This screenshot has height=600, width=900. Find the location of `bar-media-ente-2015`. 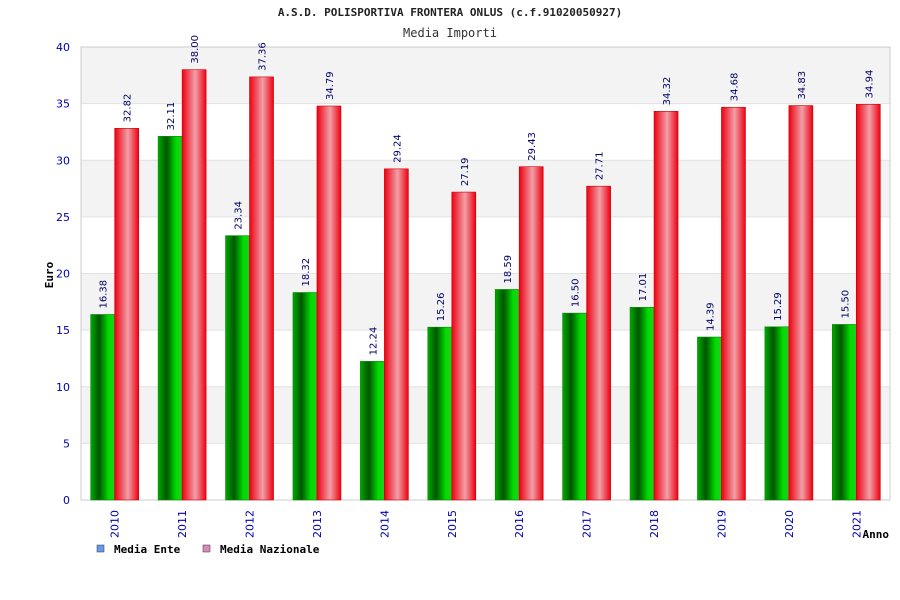

bar-media-ente-2015 is located at coordinates (440, 413).